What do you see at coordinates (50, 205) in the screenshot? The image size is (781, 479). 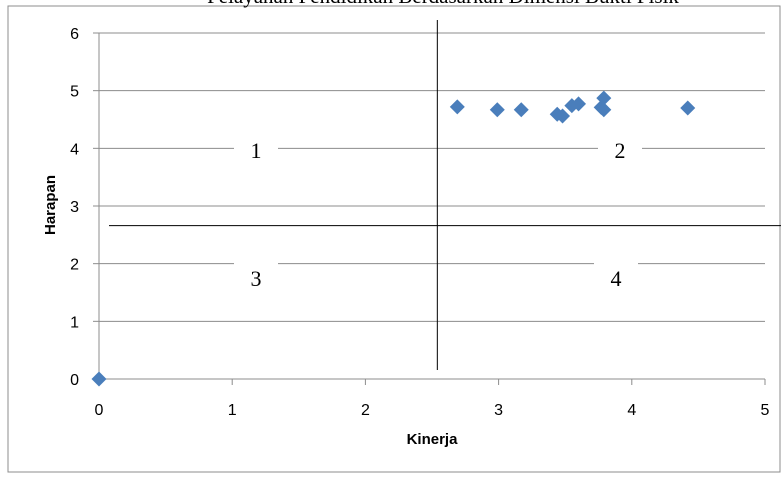 I see `y-axis-label: Harapan` at bounding box center [50, 205].